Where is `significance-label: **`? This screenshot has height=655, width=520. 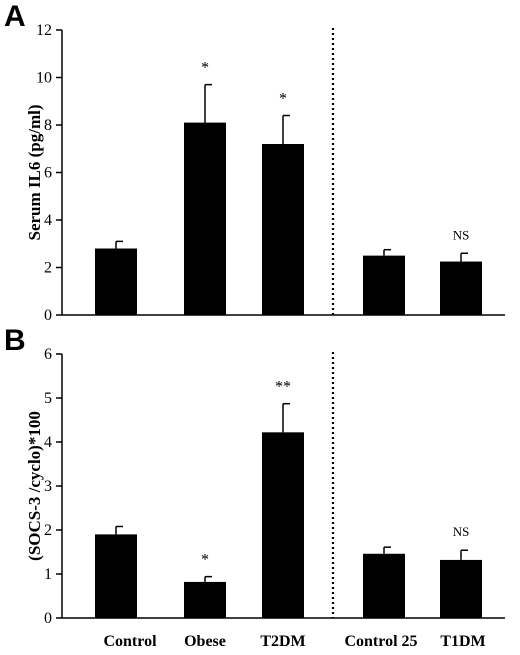
significance-label: ** is located at coordinates (283, 387).